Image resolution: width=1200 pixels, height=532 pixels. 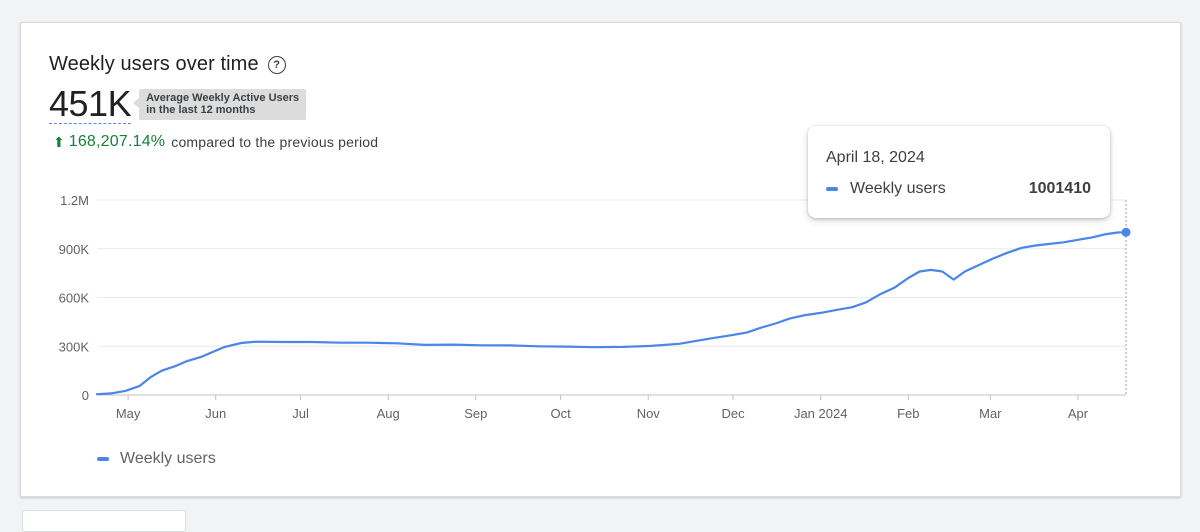 What do you see at coordinates (990, 413) in the screenshot?
I see `x-tick-label: Mar` at bounding box center [990, 413].